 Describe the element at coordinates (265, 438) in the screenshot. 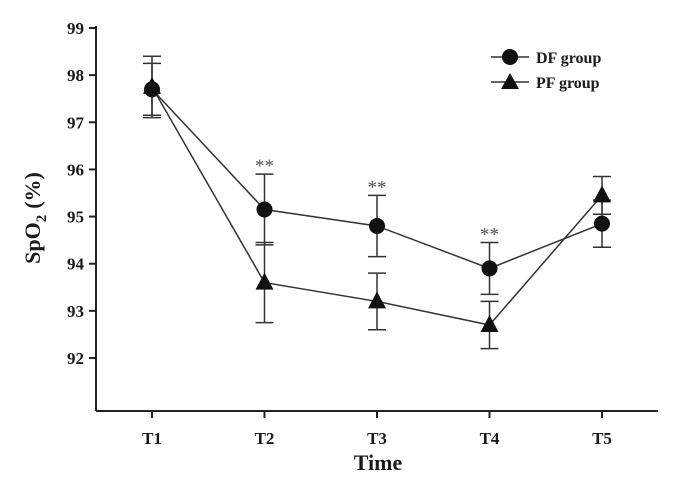

I see `x-tick-label: T2` at that location.